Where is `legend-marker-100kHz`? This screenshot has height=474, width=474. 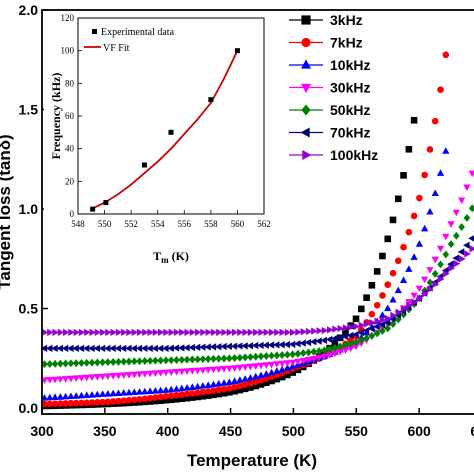
legend-marker-100kHz is located at coordinates (307, 155).